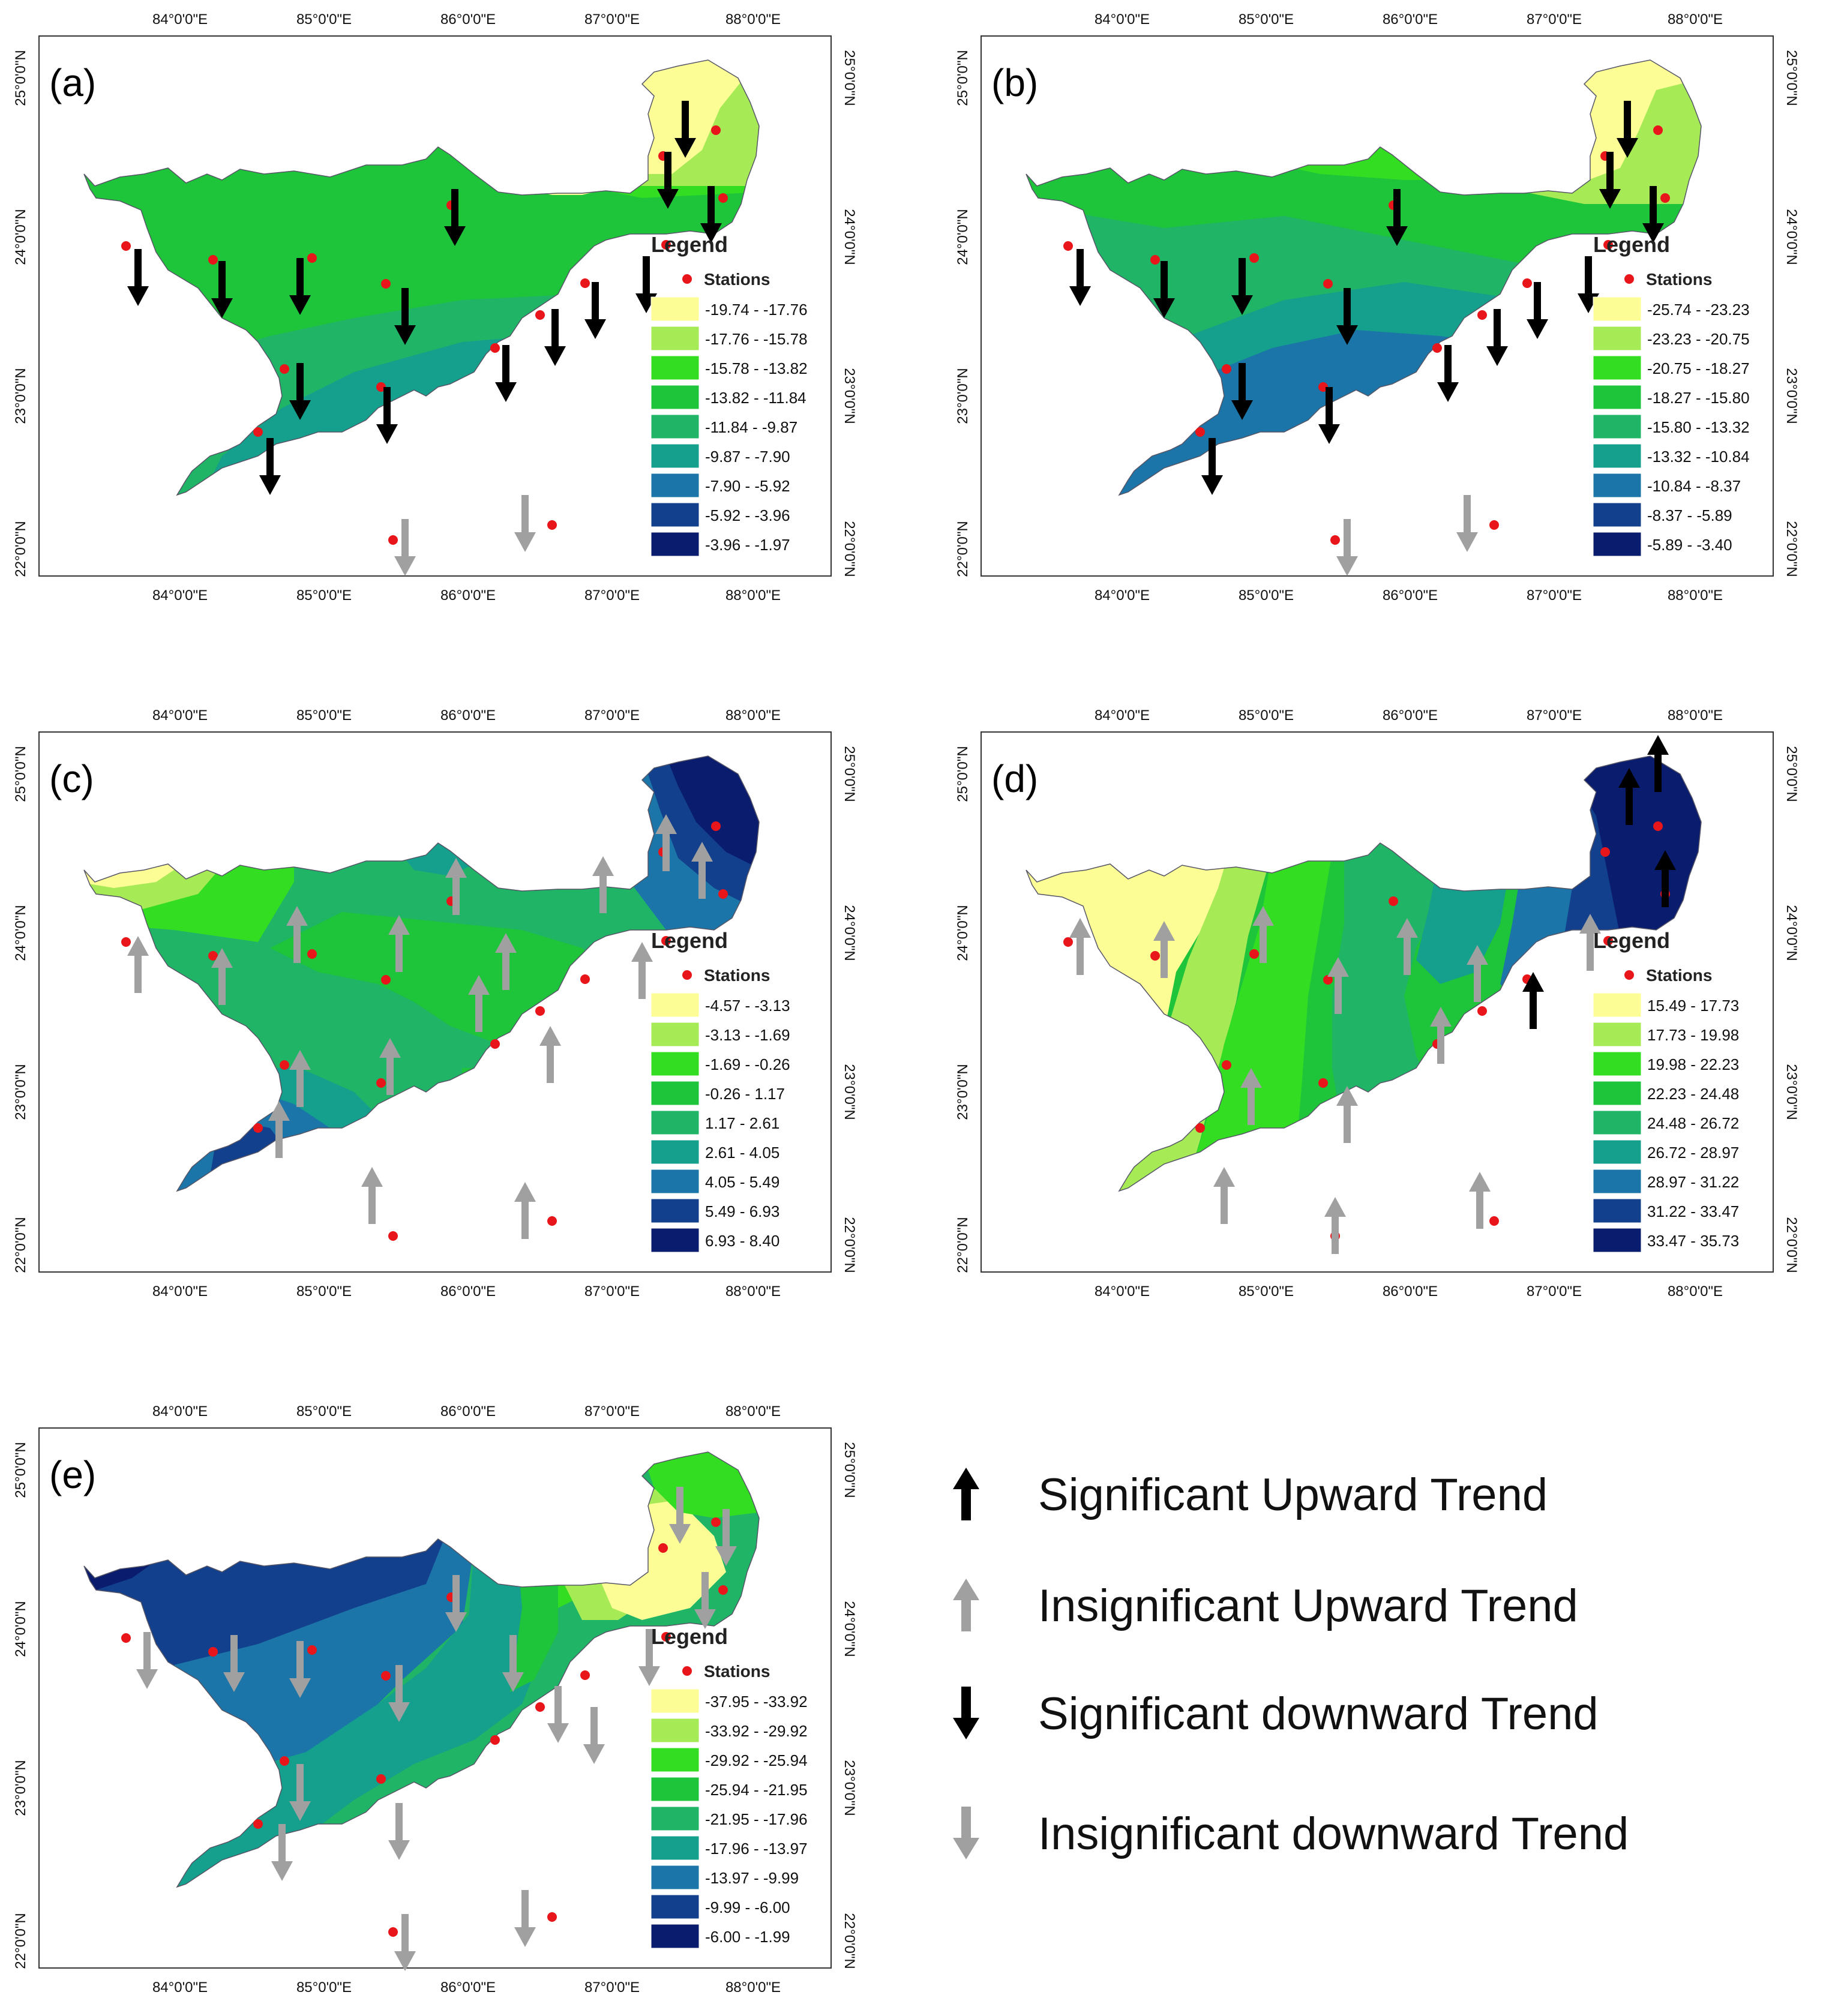 The height and width of the screenshot is (2016, 1823). Describe the element at coordinates (747, 1907) in the screenshot. I see `legend-range-label: -9.99 - -6.00` at that location.